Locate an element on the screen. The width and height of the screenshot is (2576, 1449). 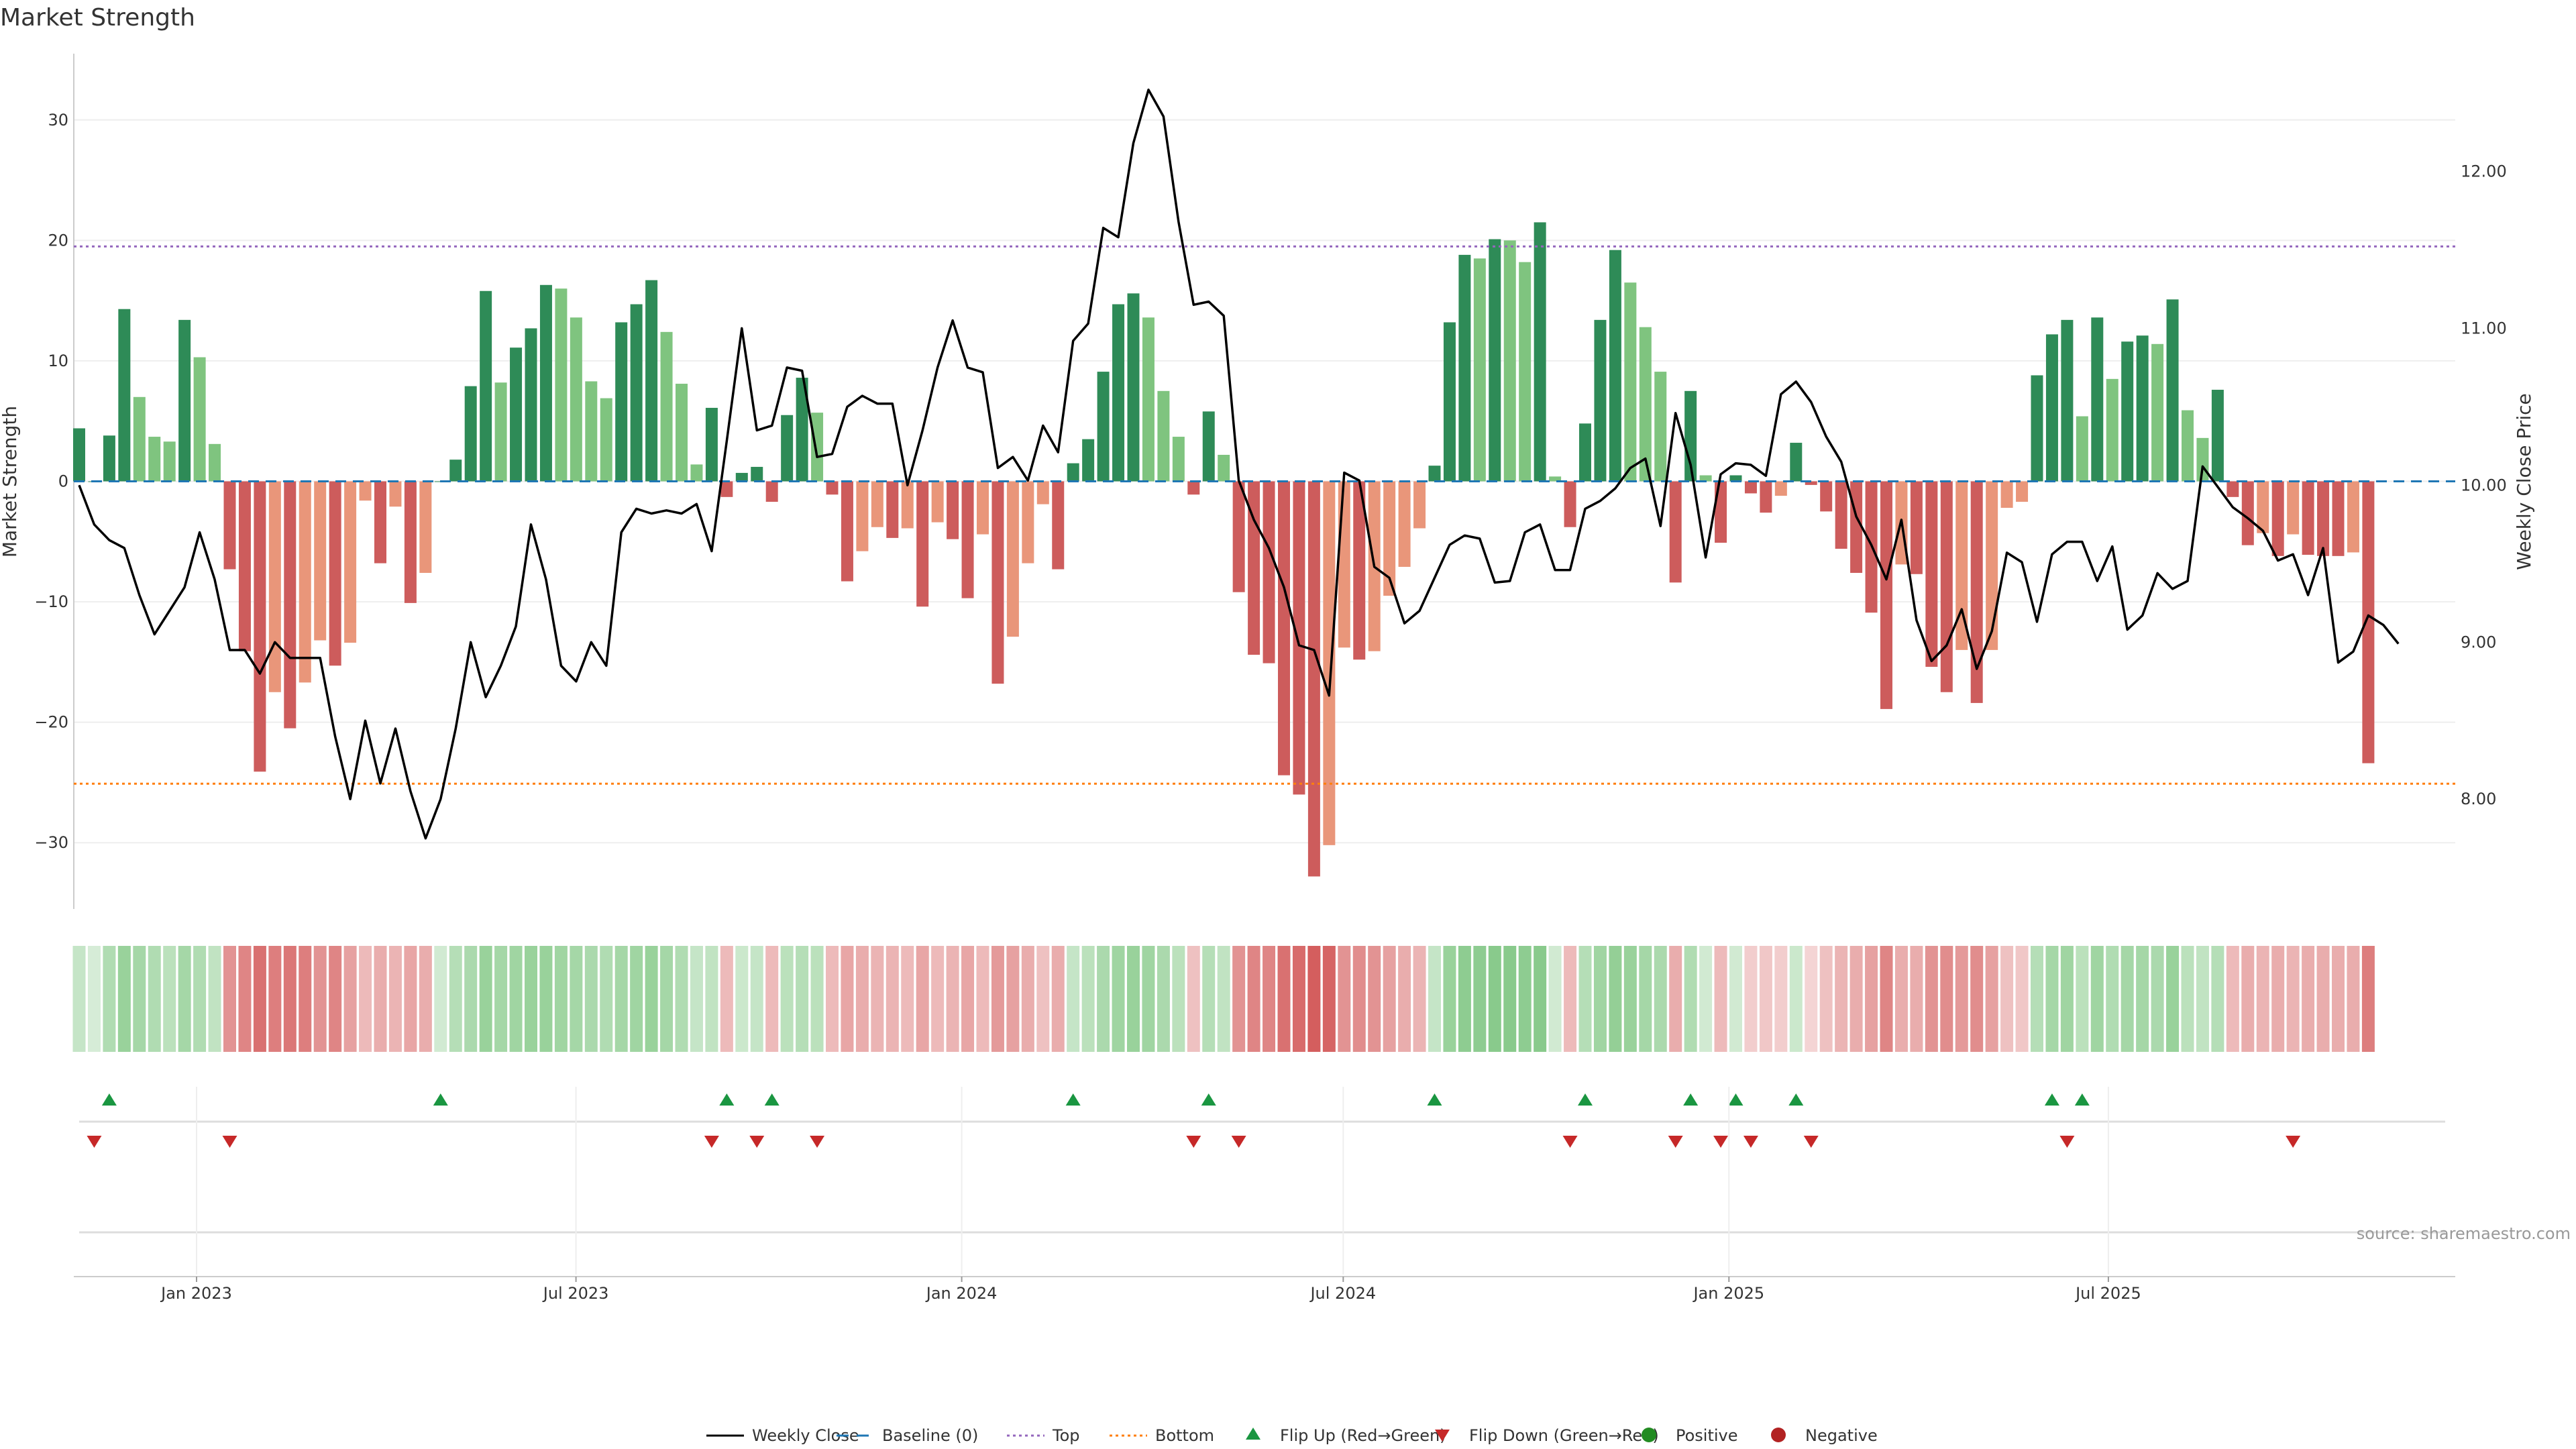
source-note: source: sharemaestro.com is located at coordinates (2464, 1233).